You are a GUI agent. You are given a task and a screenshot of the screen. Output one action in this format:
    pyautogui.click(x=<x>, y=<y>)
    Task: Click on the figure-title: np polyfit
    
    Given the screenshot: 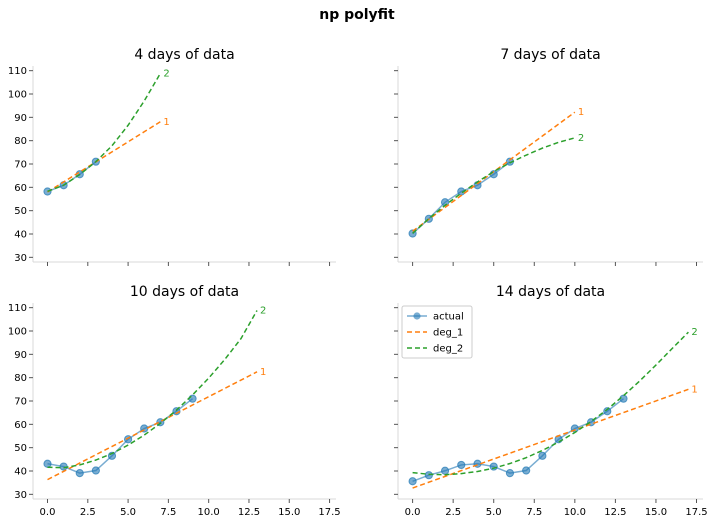 What is the action you would take?
    pyautogui.click(x=357, y=15)
    